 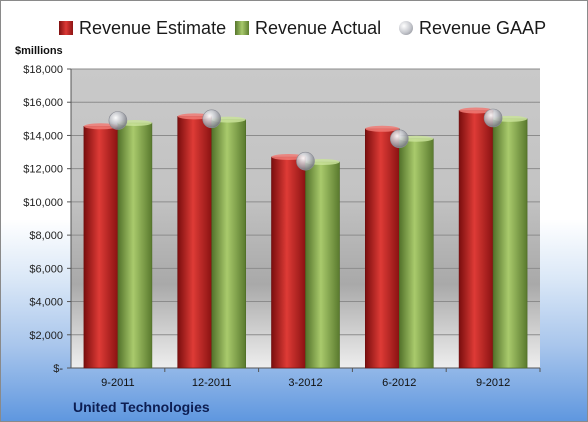 I want to click on y-tick-label: $16,000, so click(x=43, y=103).